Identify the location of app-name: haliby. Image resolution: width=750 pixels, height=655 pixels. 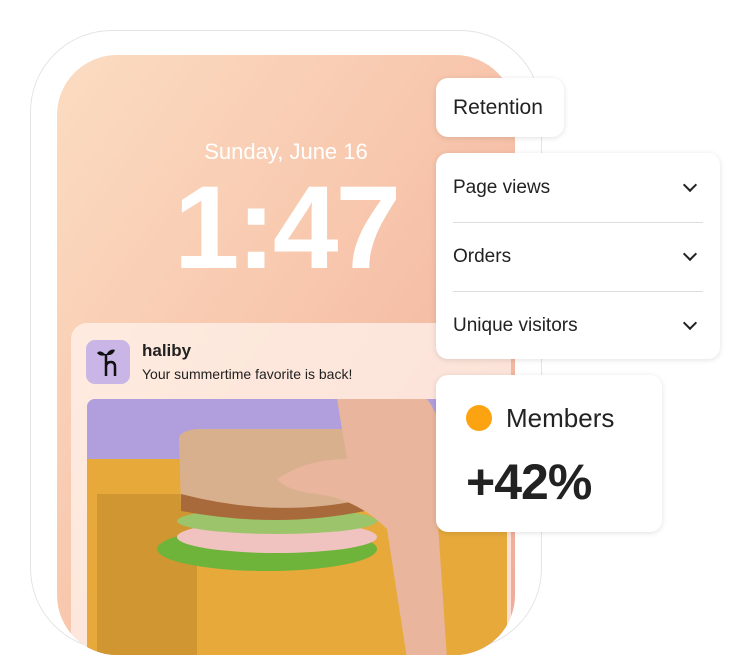
(167, 350).